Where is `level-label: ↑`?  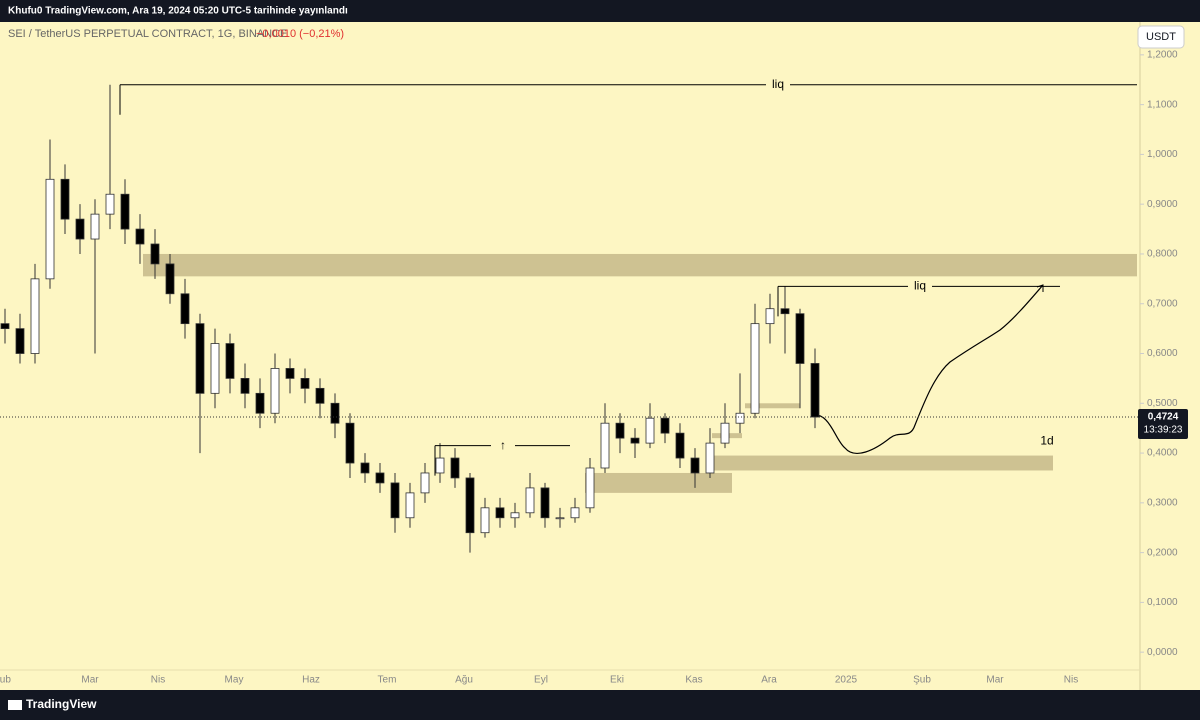
level-label: ↑ is located at coordinates (503, 445).